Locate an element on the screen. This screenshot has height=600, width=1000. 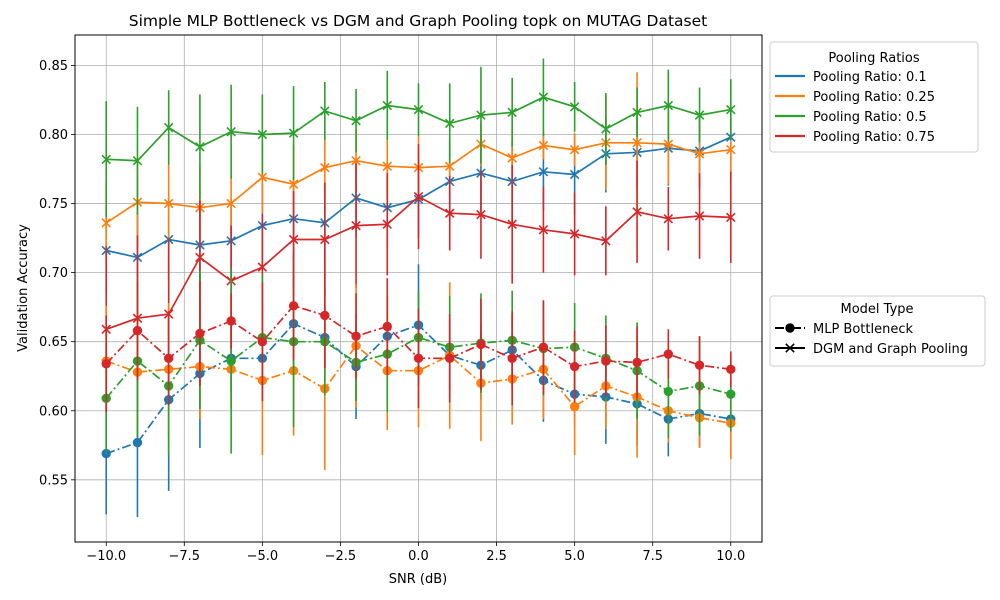
legend-entry-ratio-0.75: Pooling Ratio: 0.75 is located at coordinates (855, 137).